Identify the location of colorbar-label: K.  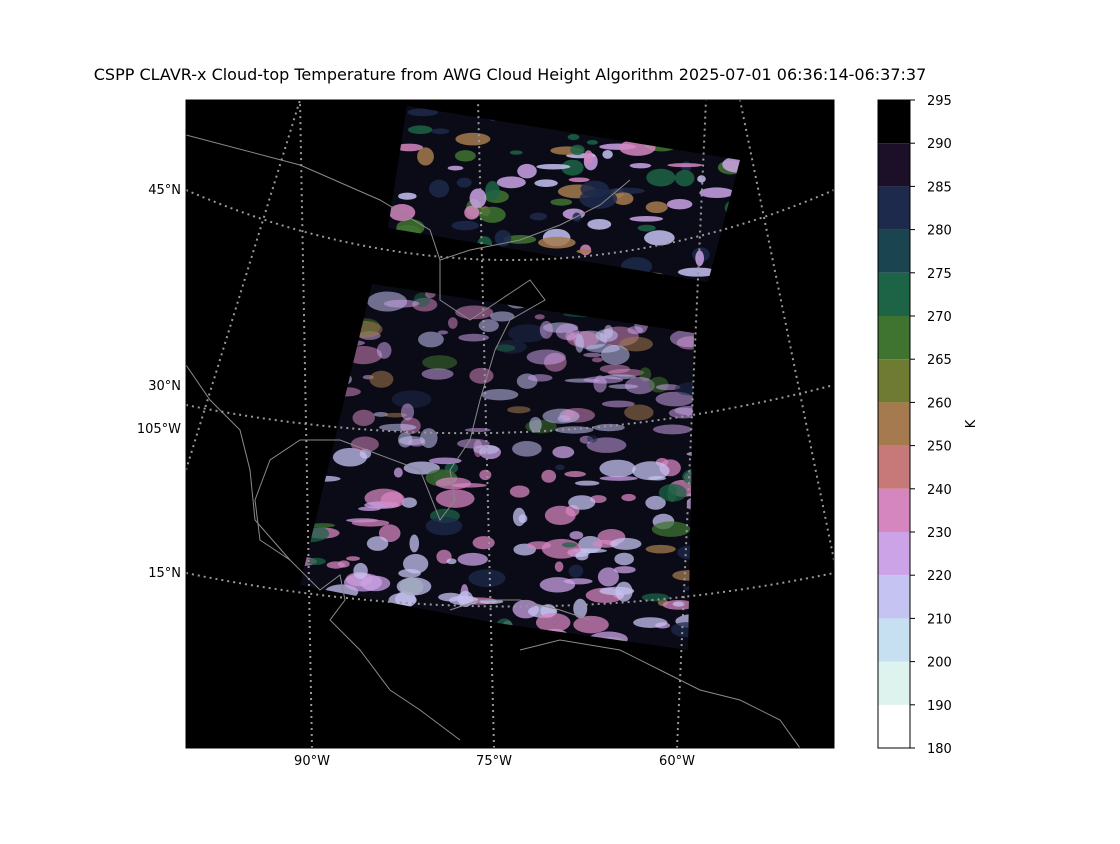
(971, 423).